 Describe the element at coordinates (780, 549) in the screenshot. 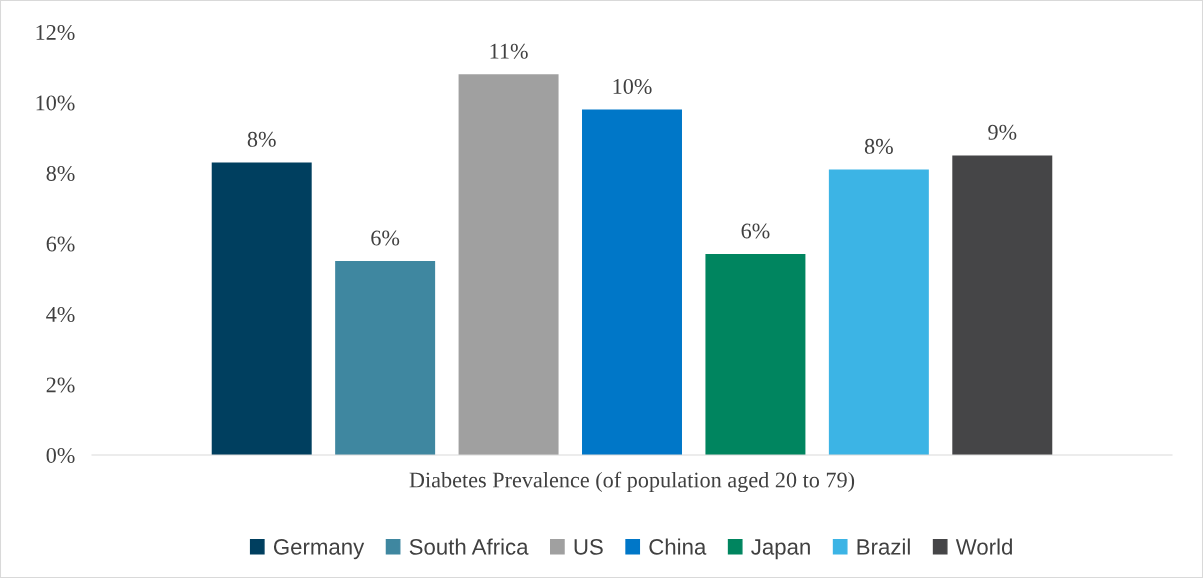

I see `legend-label: Japan` at that location.